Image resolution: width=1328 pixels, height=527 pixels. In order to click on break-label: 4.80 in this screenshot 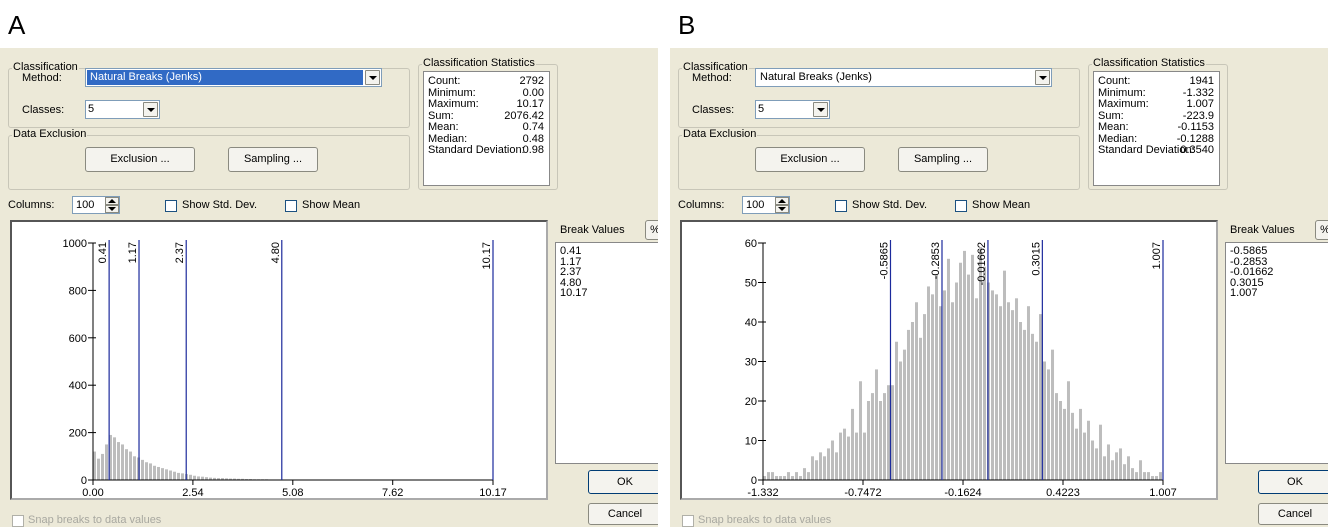, I will do `click(276, 252)`.